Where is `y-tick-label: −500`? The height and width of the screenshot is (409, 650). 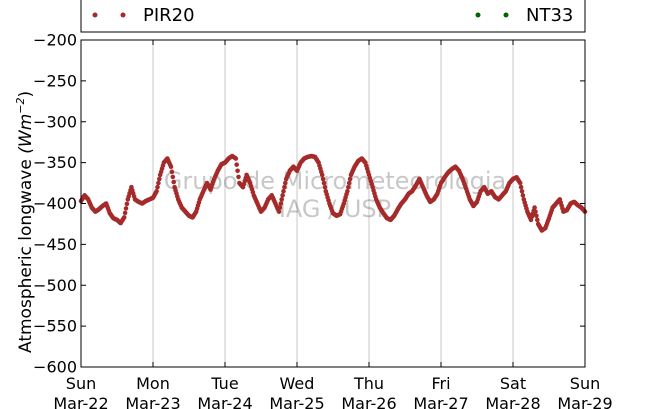 y-tick-label: −500 is located at coordinates (55, 285).